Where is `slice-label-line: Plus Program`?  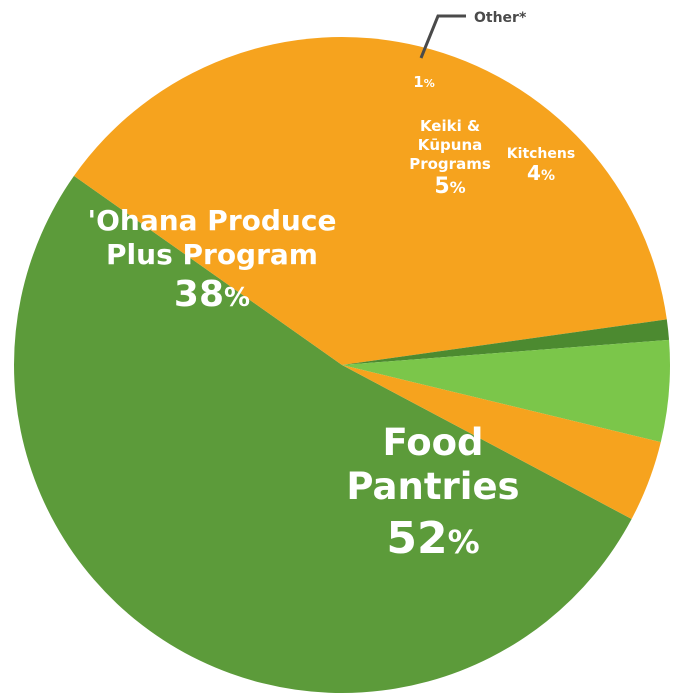
slice-label-line: Plus Program is located at coordinates (212, 254).